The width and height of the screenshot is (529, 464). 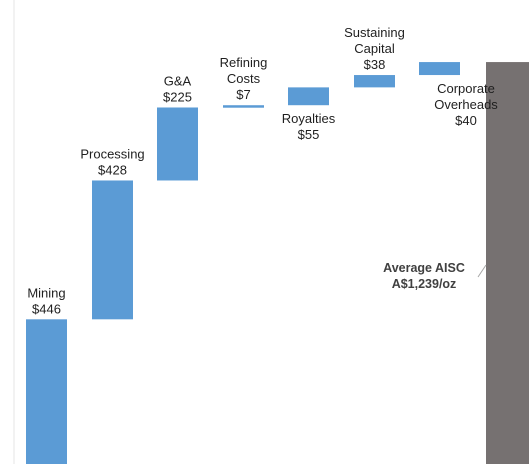 I want to click on bar-refining-costs, so click(x=243, y=106).